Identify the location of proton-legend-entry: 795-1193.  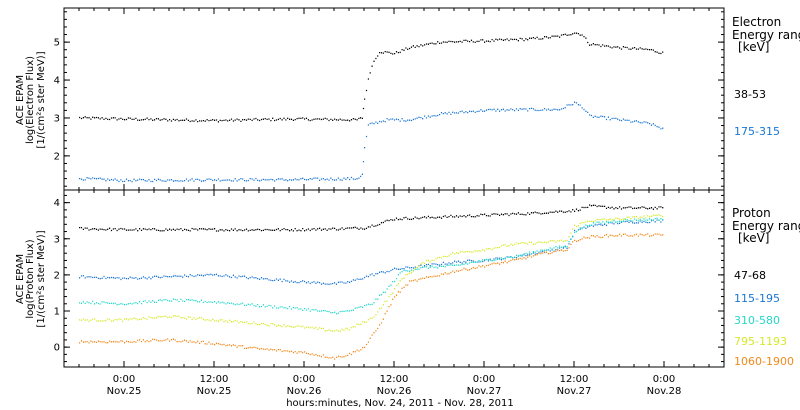
(760, 341).